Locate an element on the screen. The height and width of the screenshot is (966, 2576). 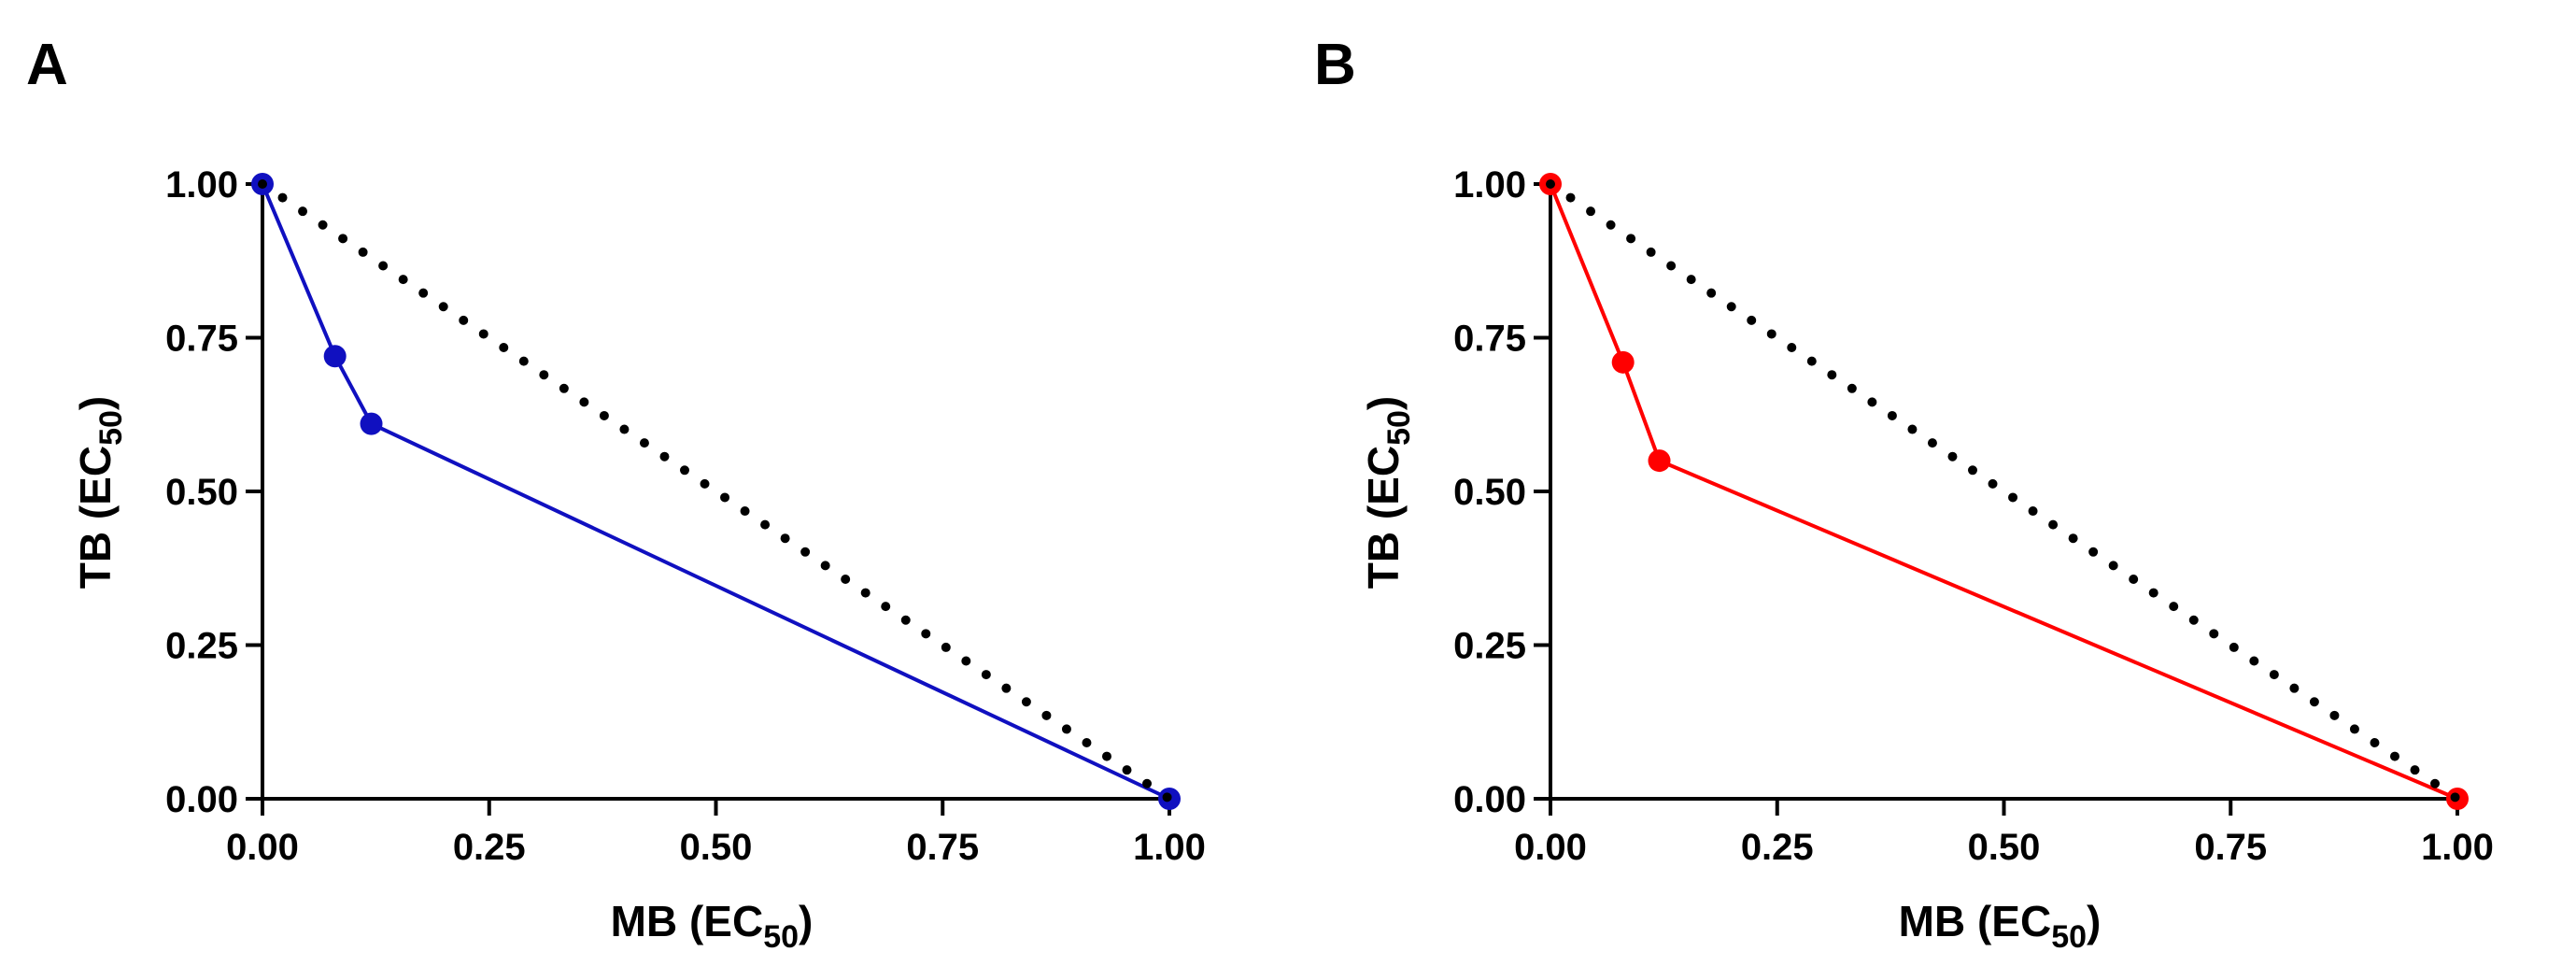
panel-label: A is located at coordinates (47, 65).